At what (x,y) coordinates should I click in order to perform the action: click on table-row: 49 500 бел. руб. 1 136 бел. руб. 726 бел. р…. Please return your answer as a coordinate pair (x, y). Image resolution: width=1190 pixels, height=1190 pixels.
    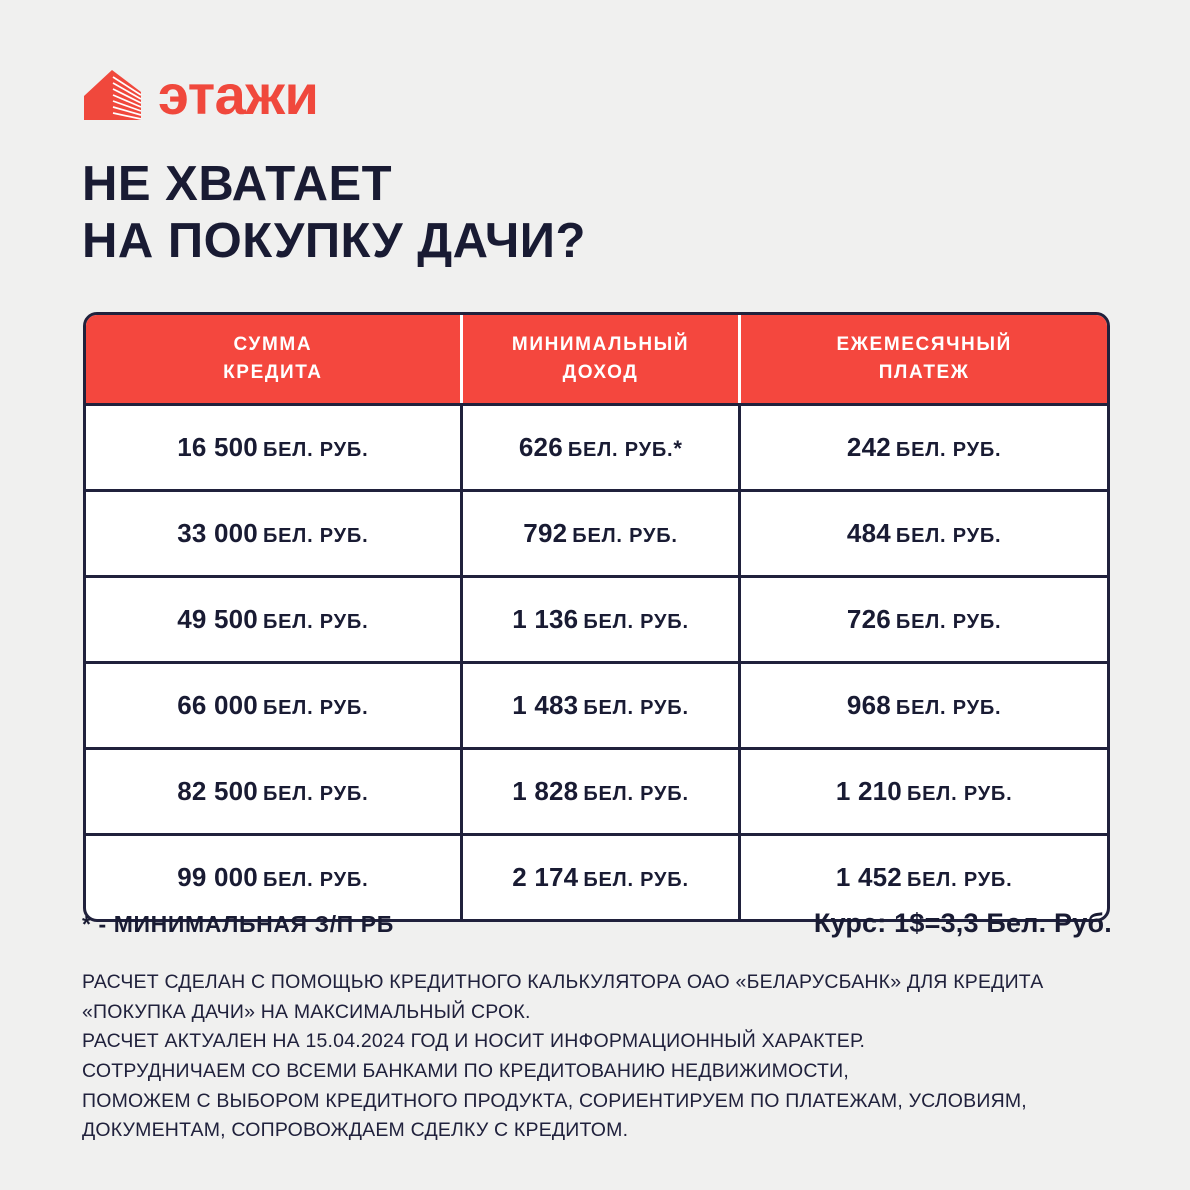
    Looking at the image, I should click on (596, 618).